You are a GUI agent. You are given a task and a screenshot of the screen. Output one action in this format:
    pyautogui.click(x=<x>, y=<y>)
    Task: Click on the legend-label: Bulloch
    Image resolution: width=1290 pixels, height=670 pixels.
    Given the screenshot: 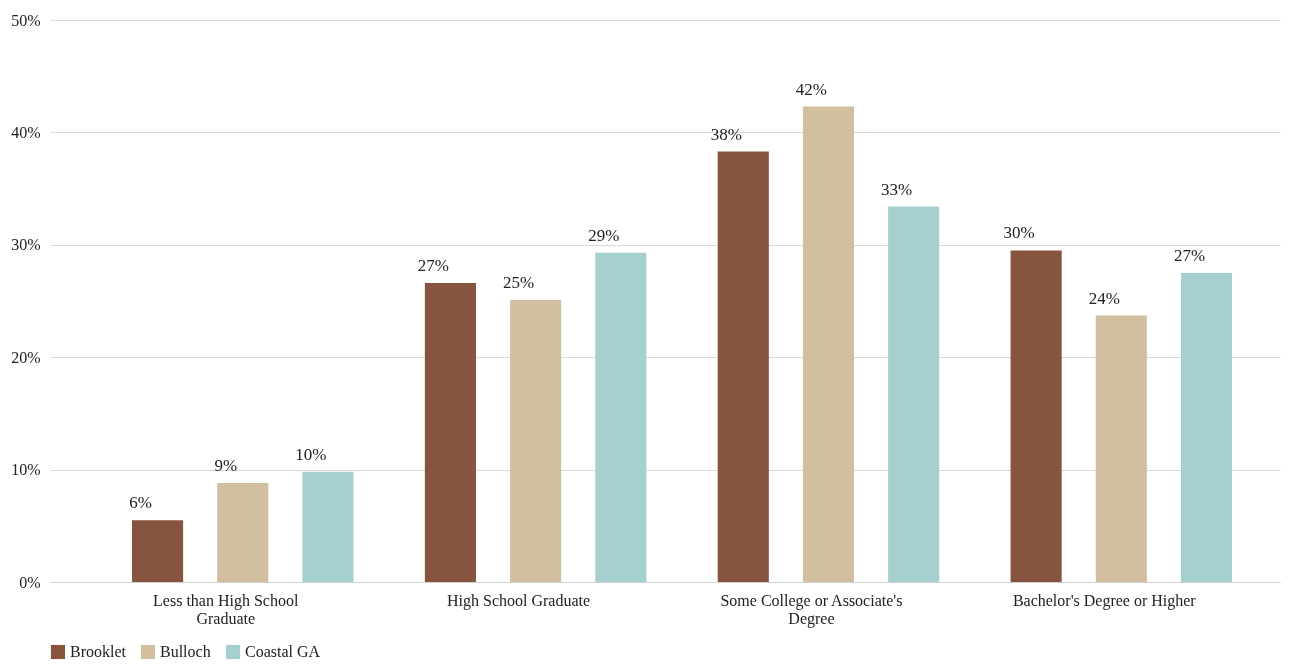 What is the action you would take?
    pyautogui.click(x=185, y=651)
    